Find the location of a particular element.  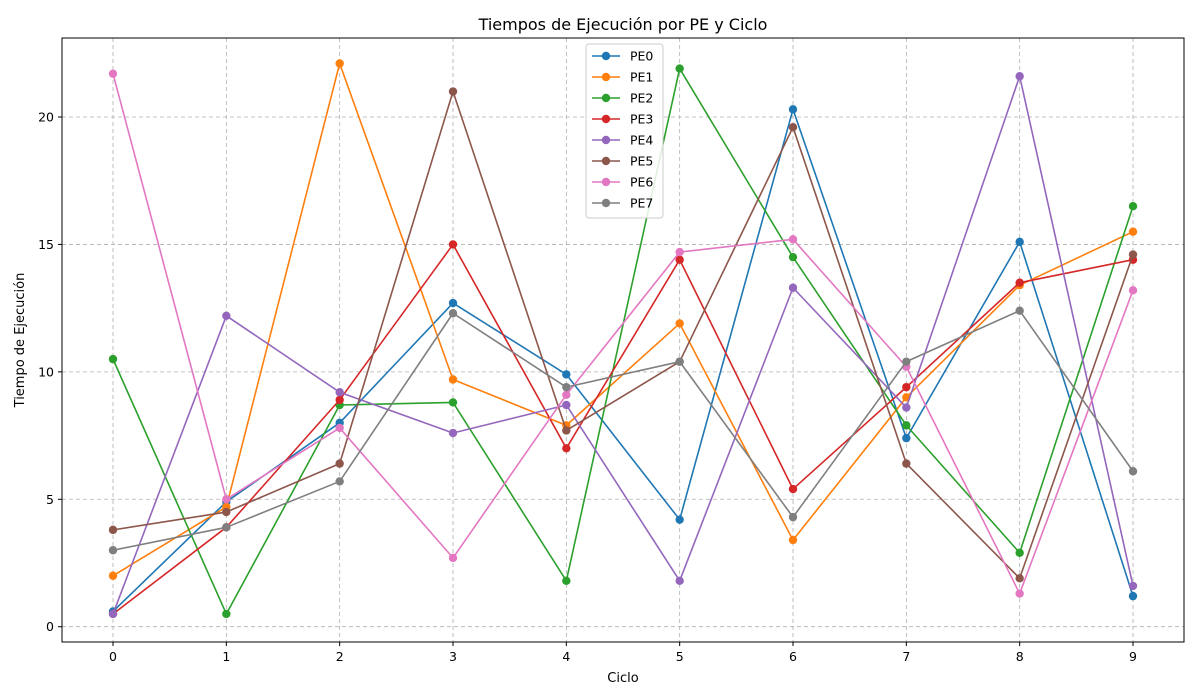

legend-label: PE7 is located at coordinates (641, 203).